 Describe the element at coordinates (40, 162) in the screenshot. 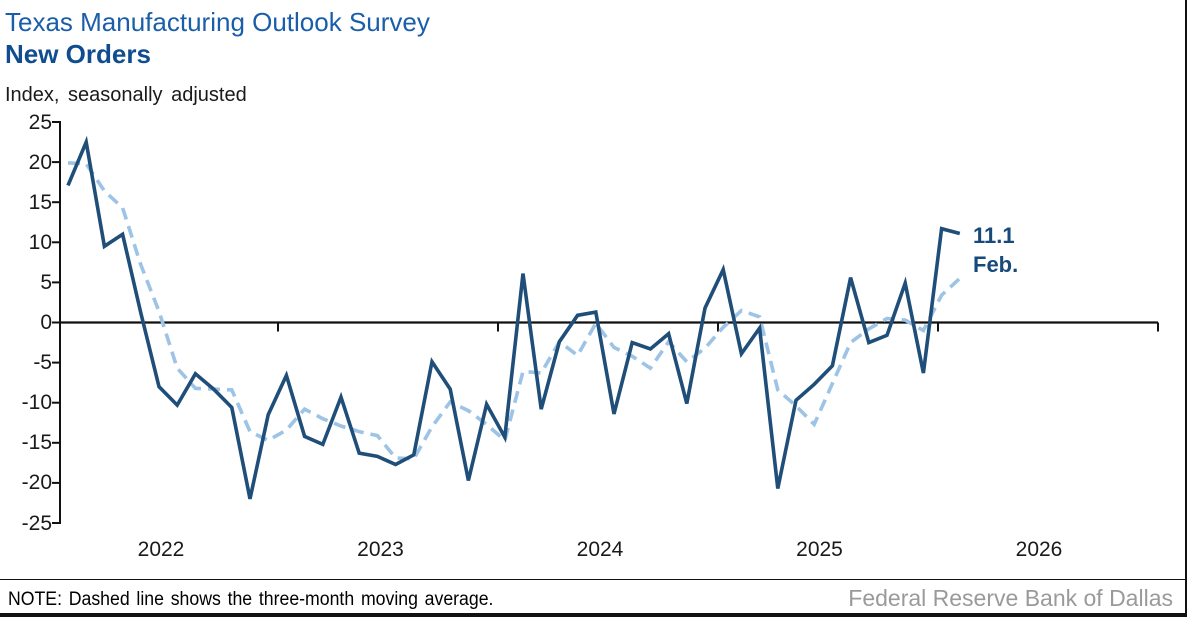

I see `y-axis-tick-label: 20` at that location.